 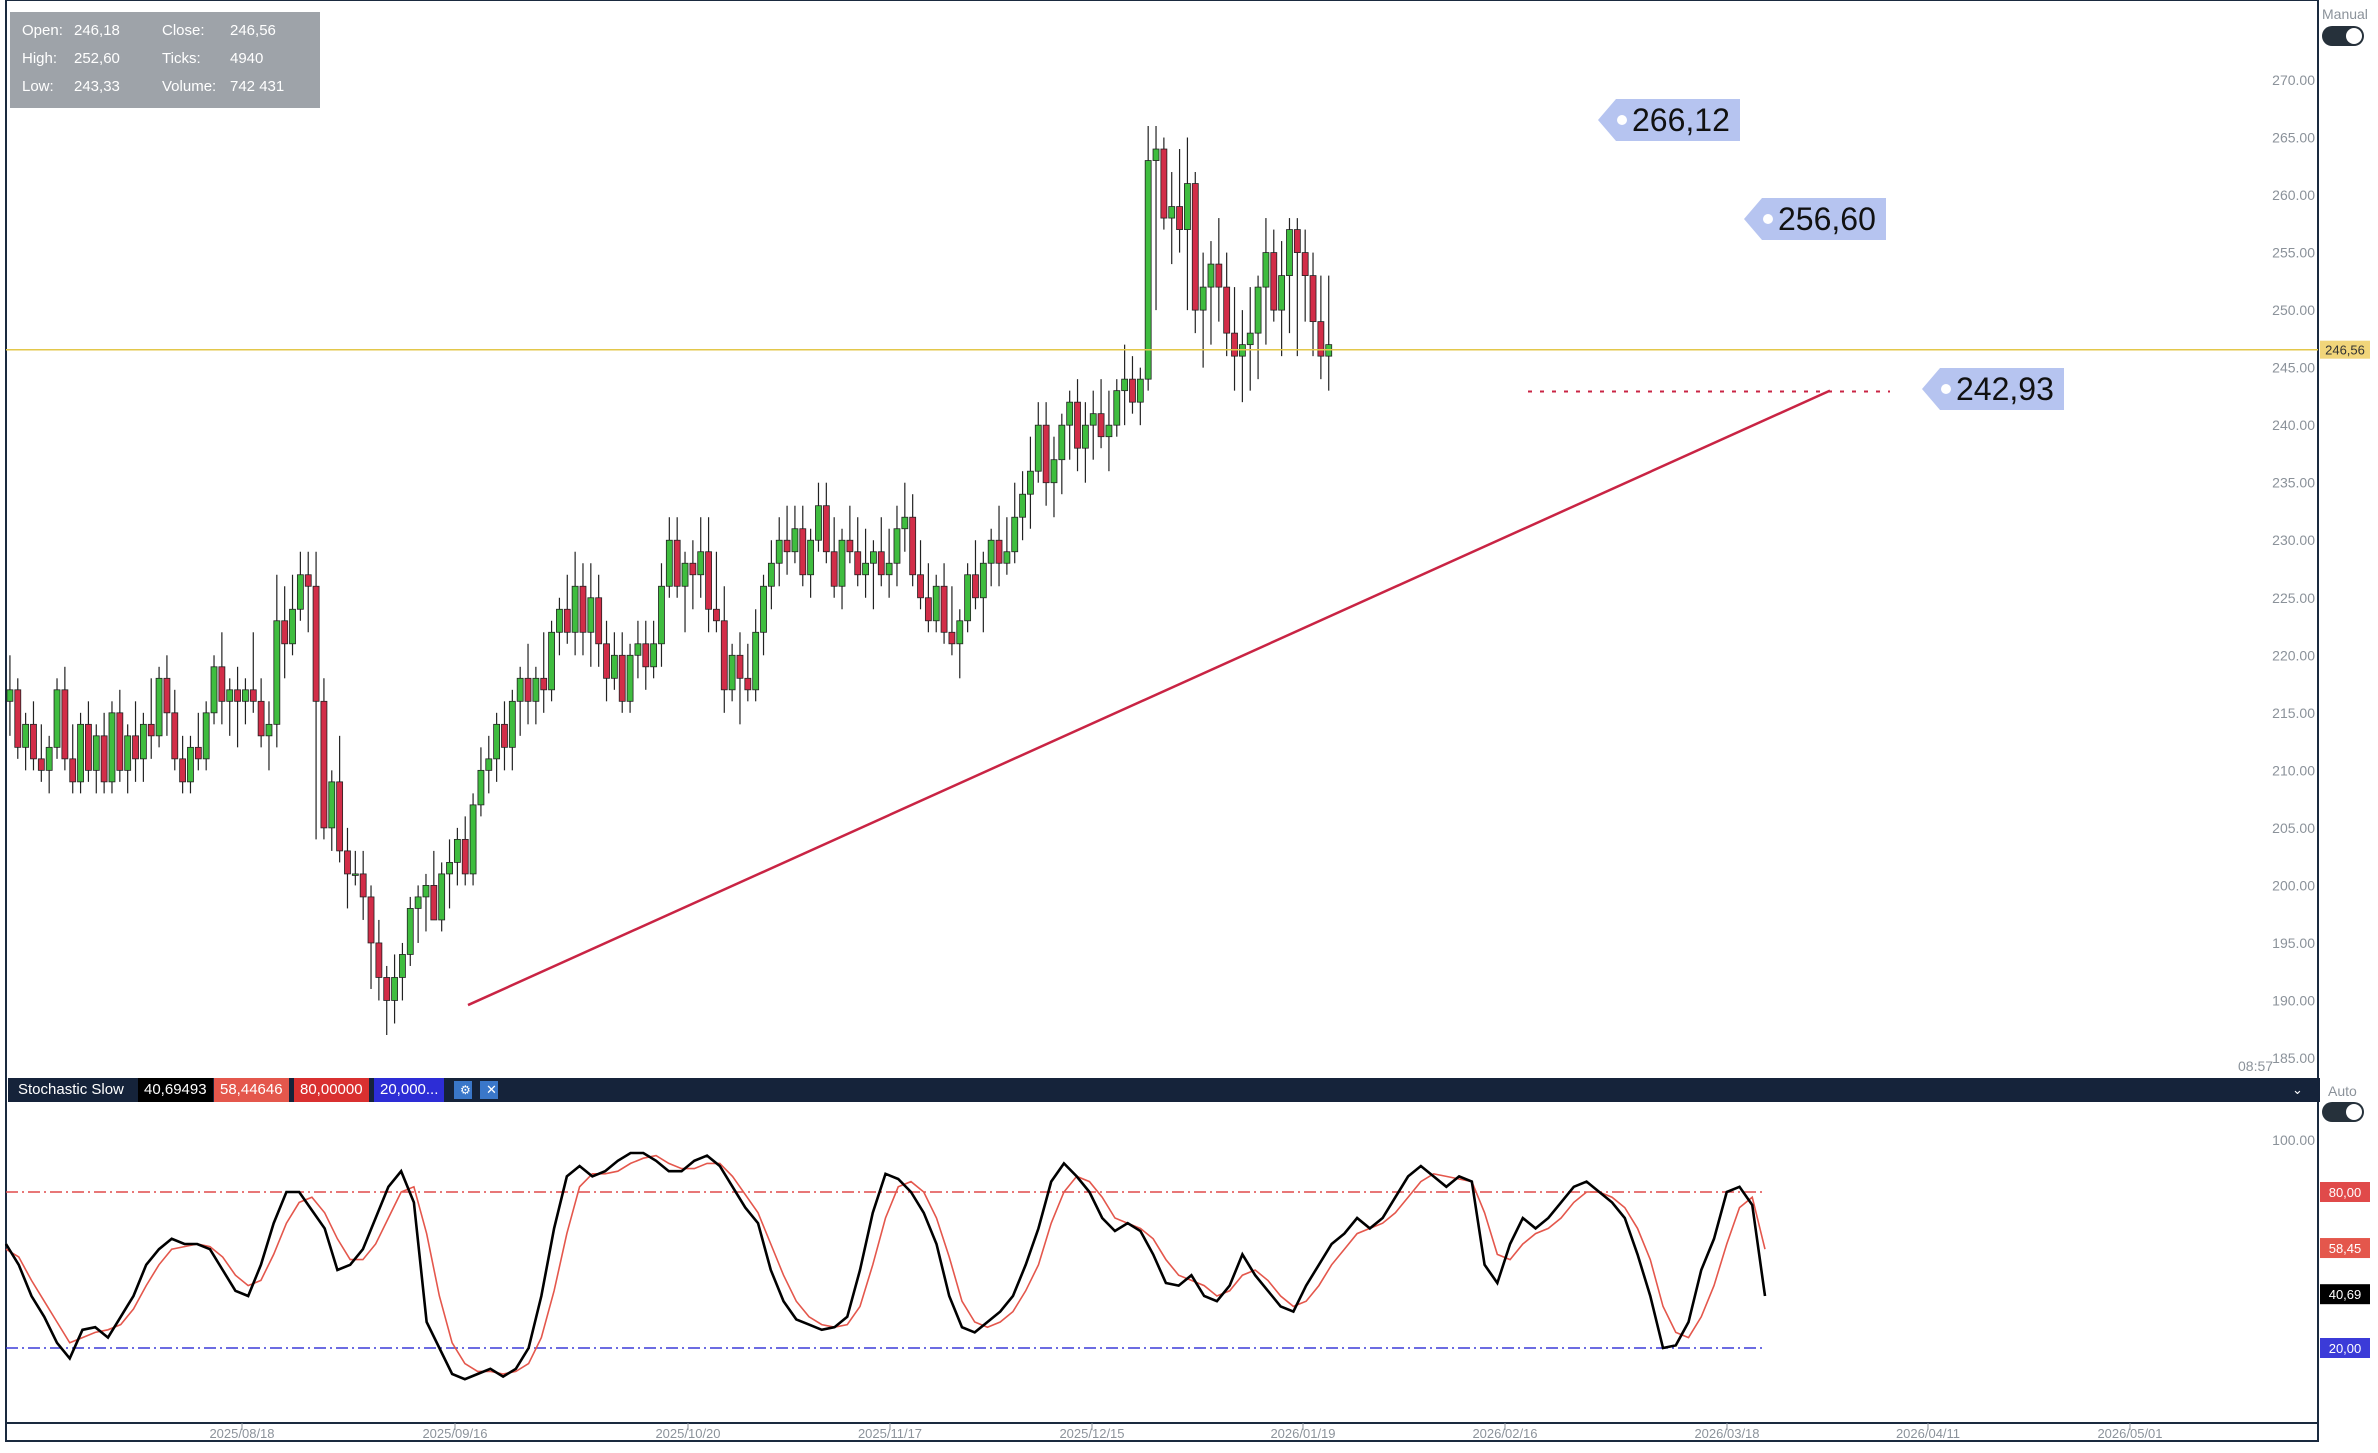 What do you see at coordinates (175, 1090) in the screenshot?
I see `stochastic-k-value: 40,69493` at bounding box center [175, 1090].